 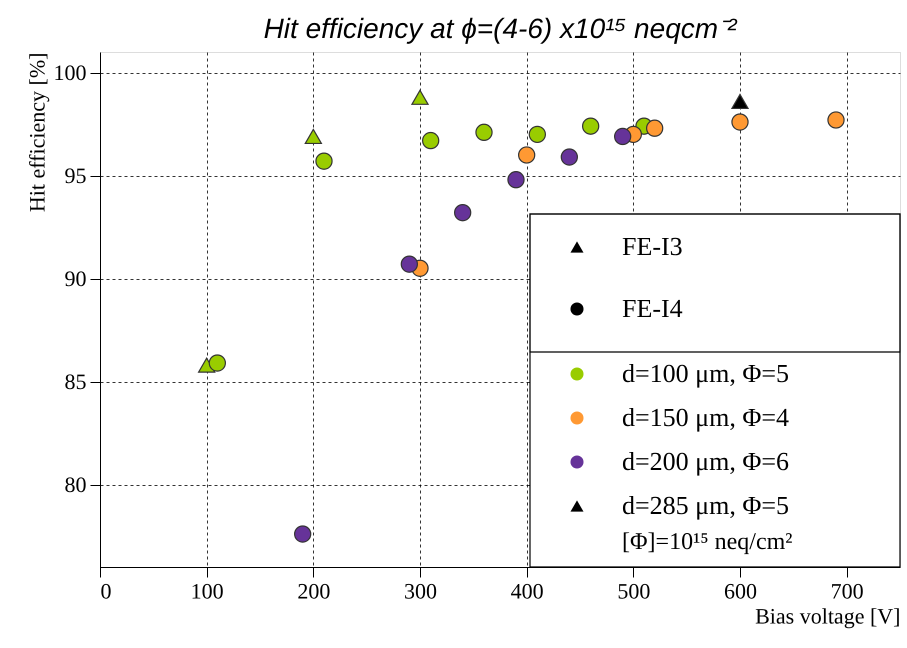 I want to click on legend-label: FE-I3, so click(x=652, y=246).